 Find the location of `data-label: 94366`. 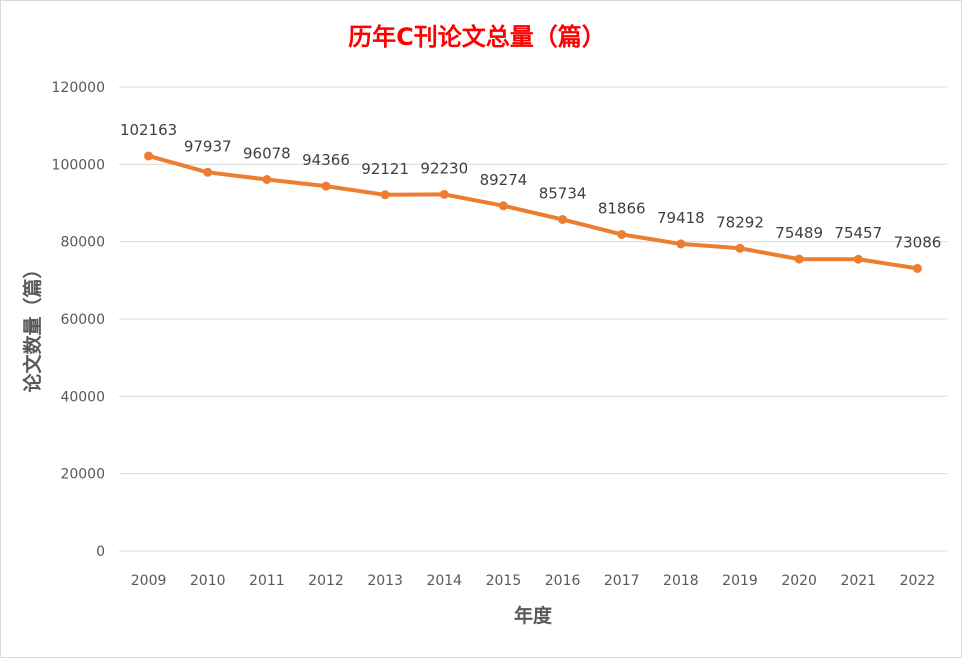

data-label: 94366 is located at coordinates (326, 160).